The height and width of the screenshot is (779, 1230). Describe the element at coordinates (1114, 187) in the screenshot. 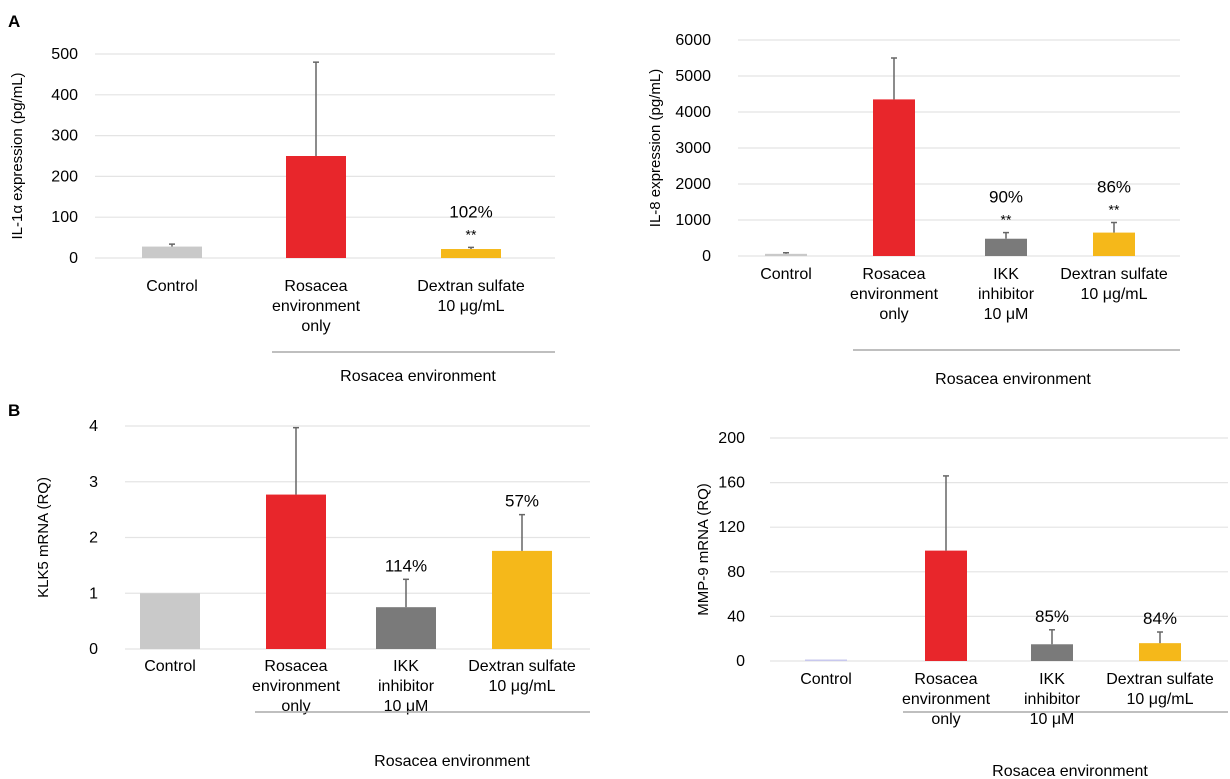

I see `percent-label: 86%` at that location.